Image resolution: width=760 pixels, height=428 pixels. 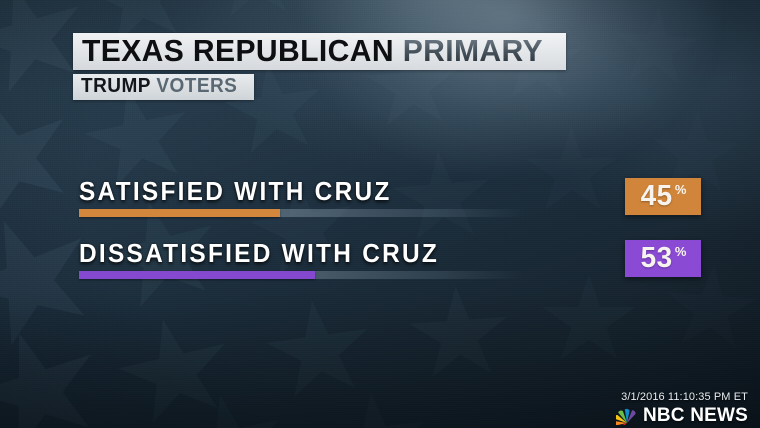 I want to click on page-title: TEXAS REPUBLICAN PRIMARY, so click(x=312, y=50).